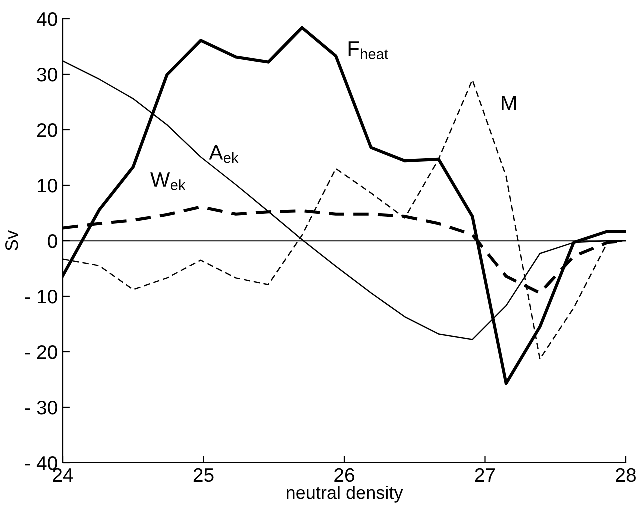 The image size is (639, 512). I want to click on y-tick-label: 10, so click(48, 185).